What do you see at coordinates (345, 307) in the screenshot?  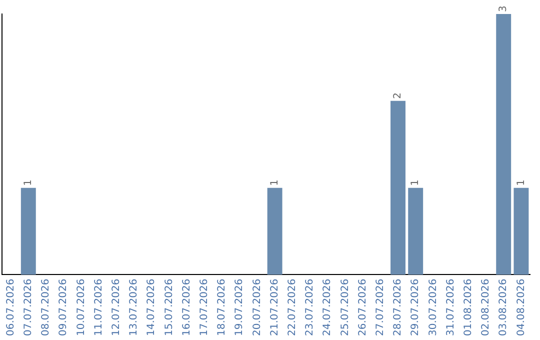 I see `x-tick-label: 25.07.2026` at bounding box center [345, 307].